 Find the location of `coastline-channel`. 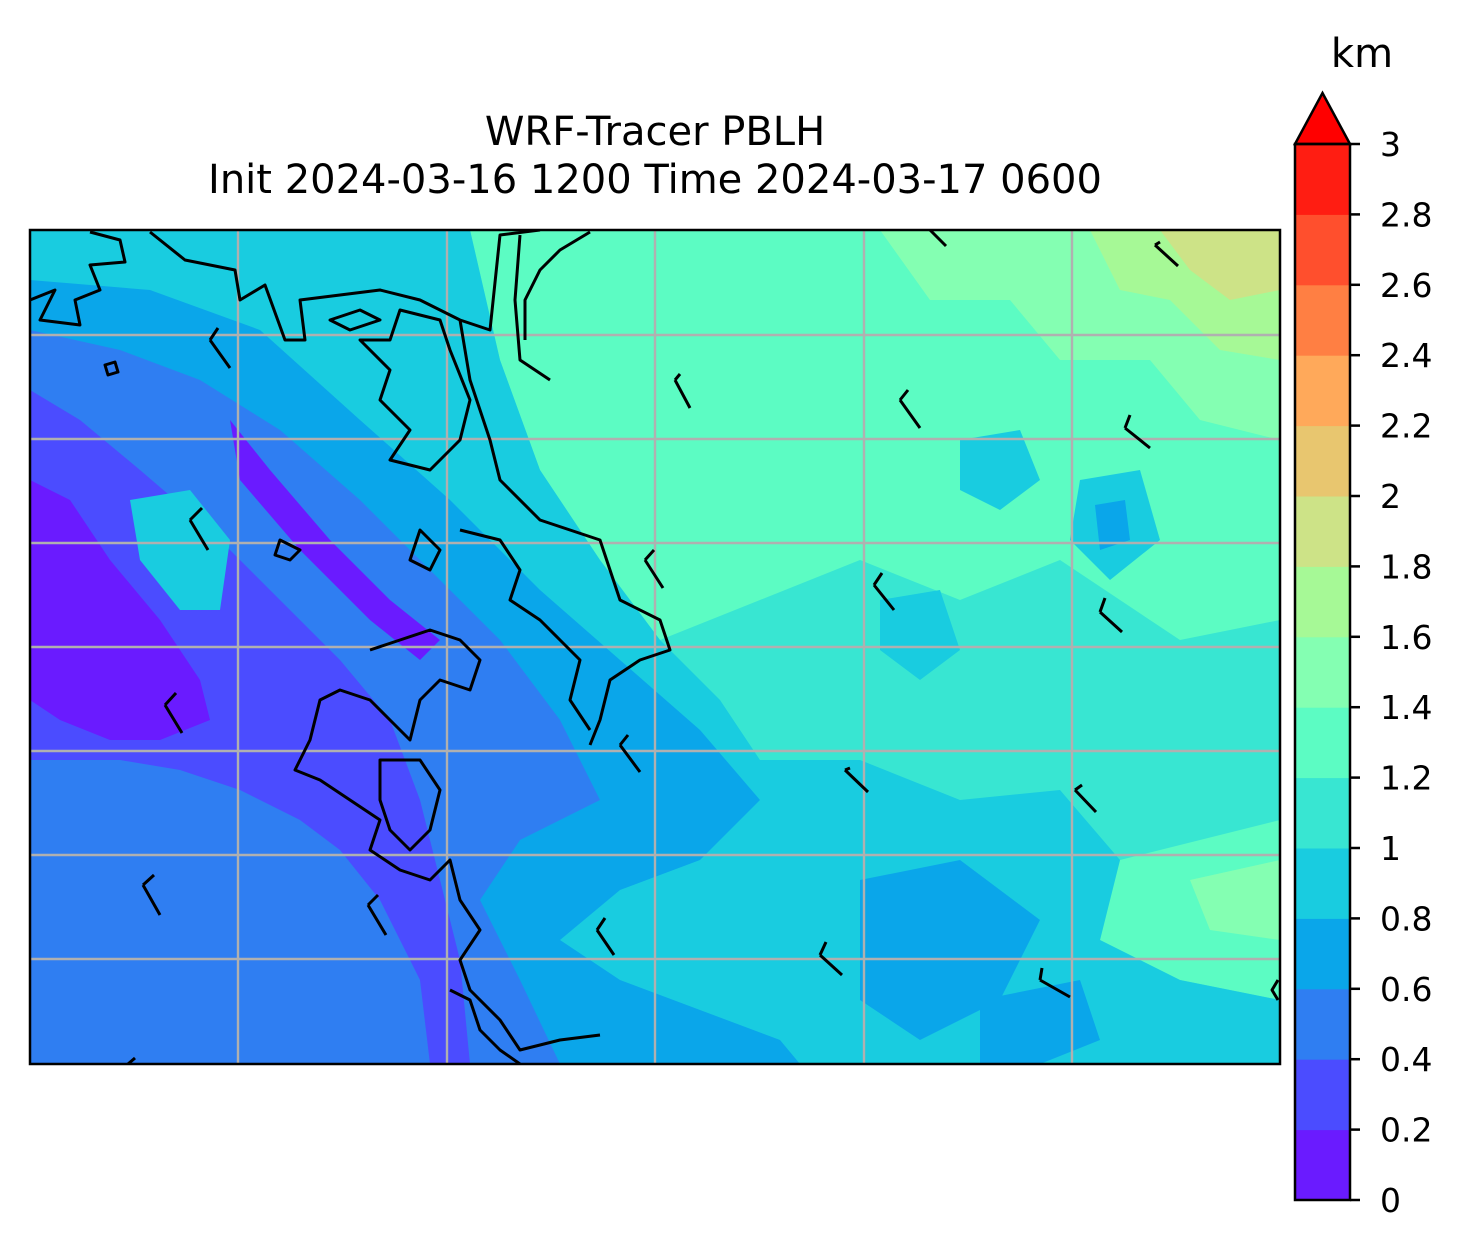

coastline-channel is located at coordinates (565, 532).